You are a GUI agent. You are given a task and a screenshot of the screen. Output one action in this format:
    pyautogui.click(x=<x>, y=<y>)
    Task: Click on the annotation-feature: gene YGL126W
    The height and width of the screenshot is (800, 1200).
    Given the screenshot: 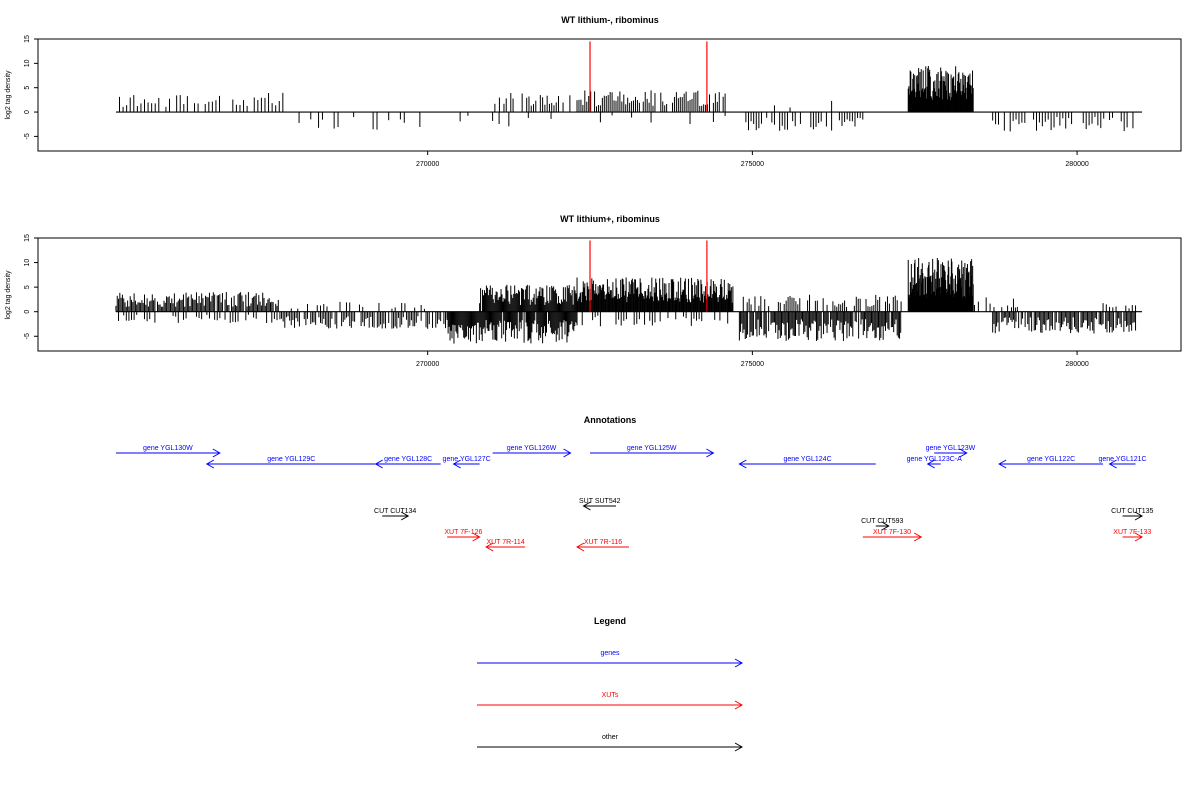 What is the action you would take?
    pyautogui.click(x=532, y=451)
    